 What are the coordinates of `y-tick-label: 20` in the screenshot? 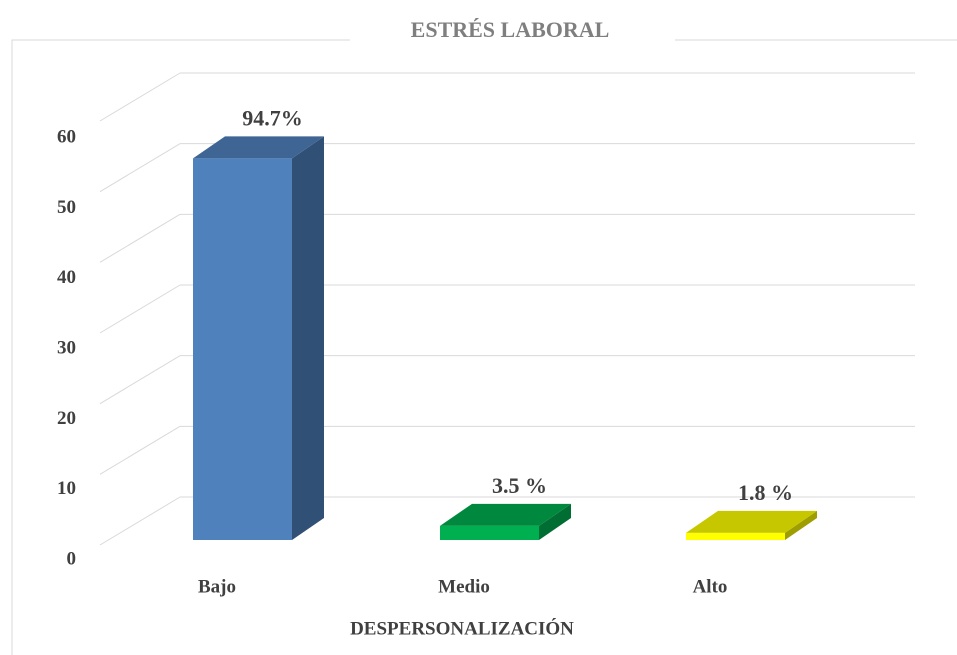 It's located at (66, 418).